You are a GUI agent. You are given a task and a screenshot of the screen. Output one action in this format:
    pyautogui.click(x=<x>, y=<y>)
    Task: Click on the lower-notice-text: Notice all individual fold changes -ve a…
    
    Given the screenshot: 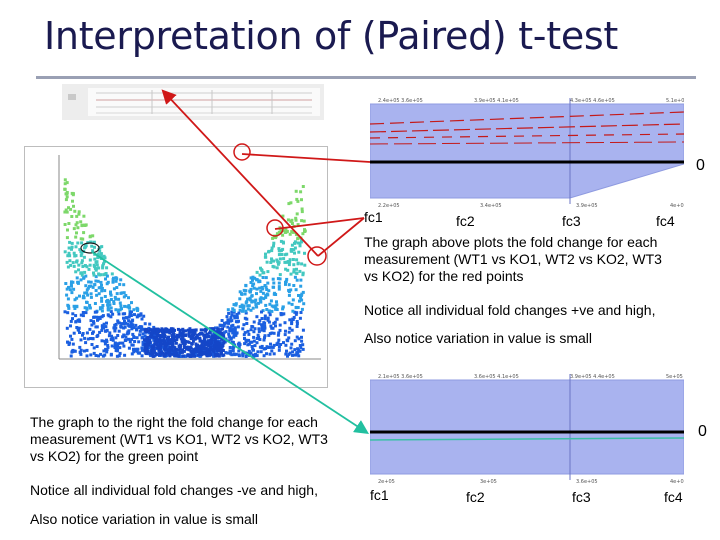 What is the action you would take?
    pyautogui.click(x=174, y=490)
    